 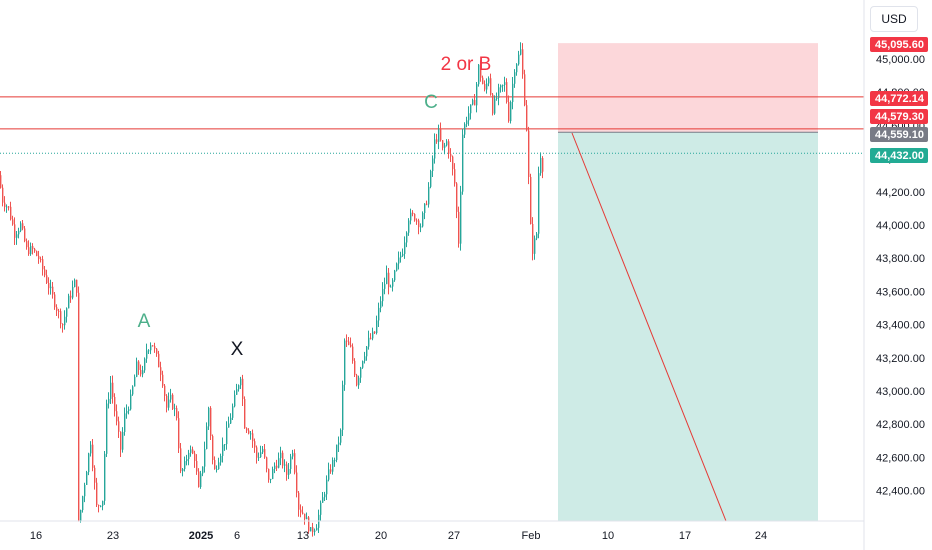 I want to click on price-badge-gray: 44,559.10, so click(x=899, y=134).